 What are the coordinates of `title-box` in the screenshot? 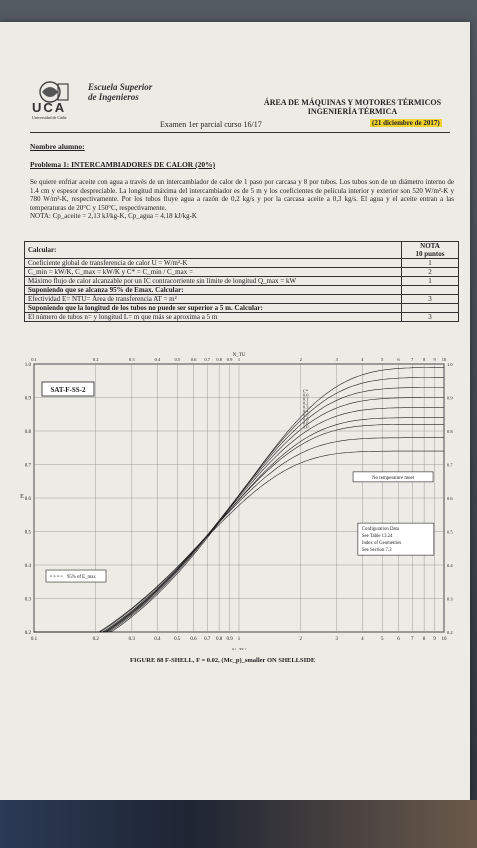 It's located at (68, 389).